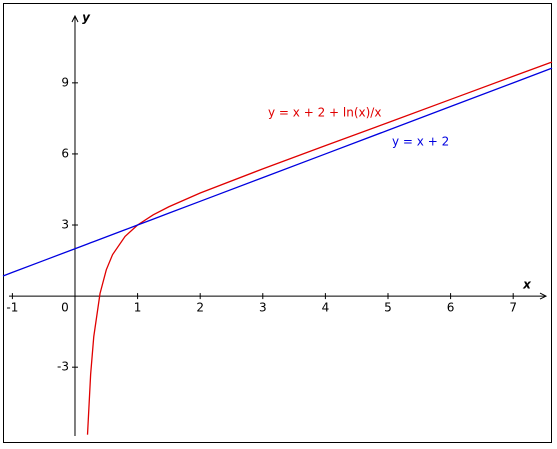 This screenshot has width=557, height=449. I want to click on y-tick-label: 3, so click(65, 225).